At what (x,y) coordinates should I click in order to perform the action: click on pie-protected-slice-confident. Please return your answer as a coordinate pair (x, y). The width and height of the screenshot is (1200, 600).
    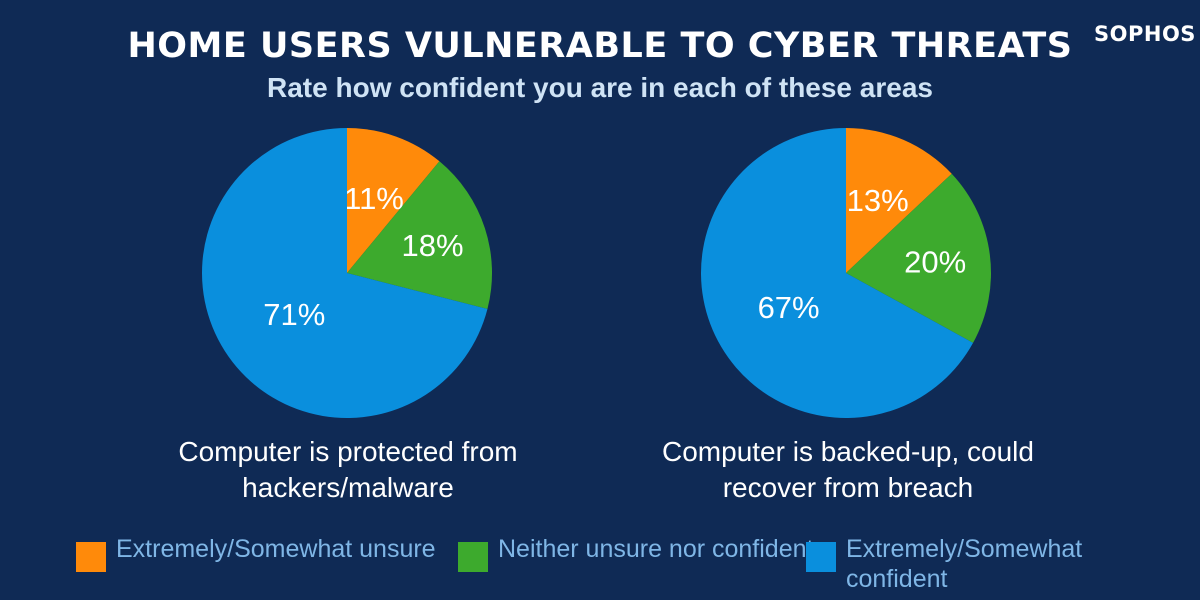
    Looking at the image, I should click on (344, 273).